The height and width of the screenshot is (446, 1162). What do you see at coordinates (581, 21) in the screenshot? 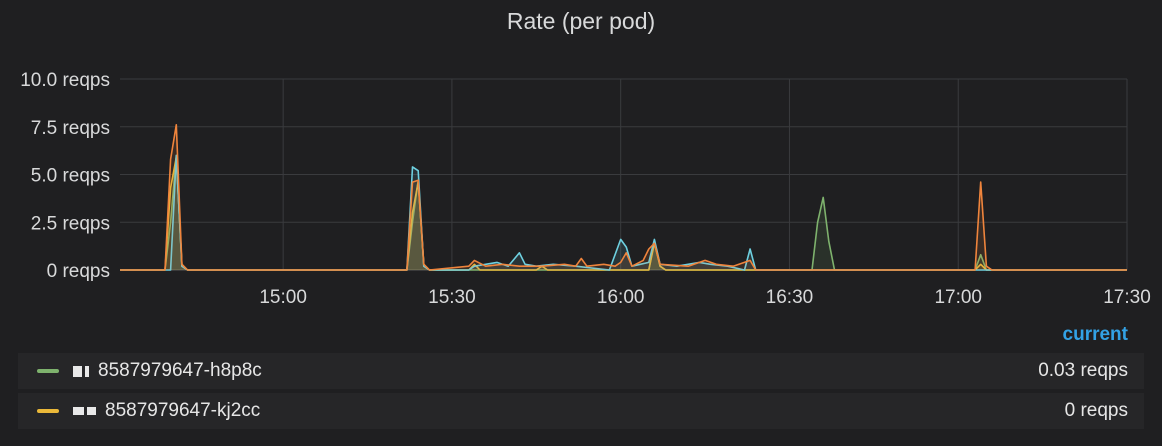
I see `panel-title: Rate (per pod)` at bounding box center [581, 21].